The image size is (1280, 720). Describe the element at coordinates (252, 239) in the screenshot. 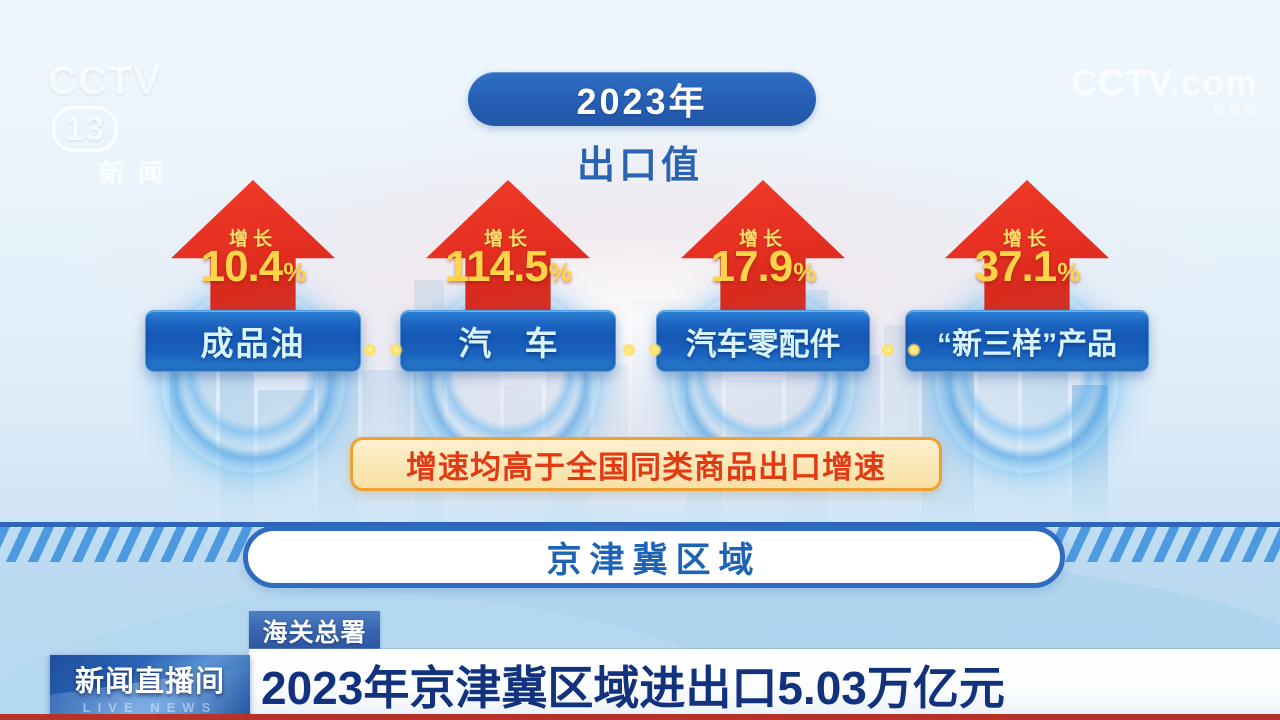

I see `growth-label-1: 增长` at that location.